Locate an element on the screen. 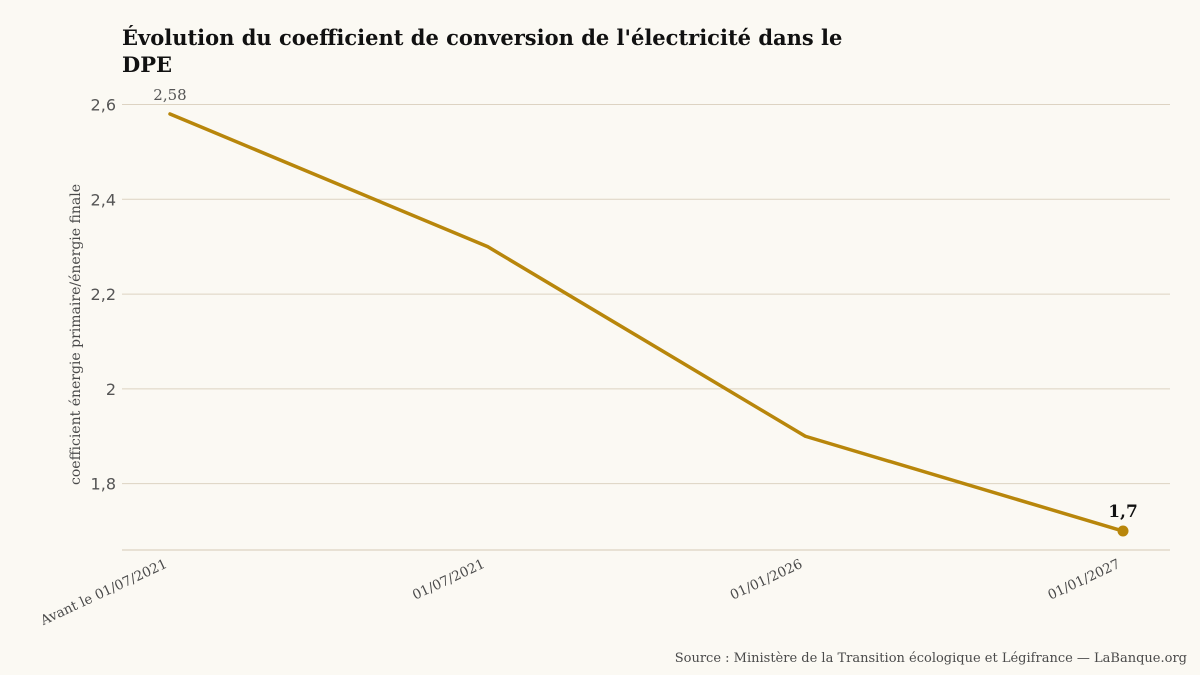  y-tick-label: 2,6 is located at coordinates (103, 104).